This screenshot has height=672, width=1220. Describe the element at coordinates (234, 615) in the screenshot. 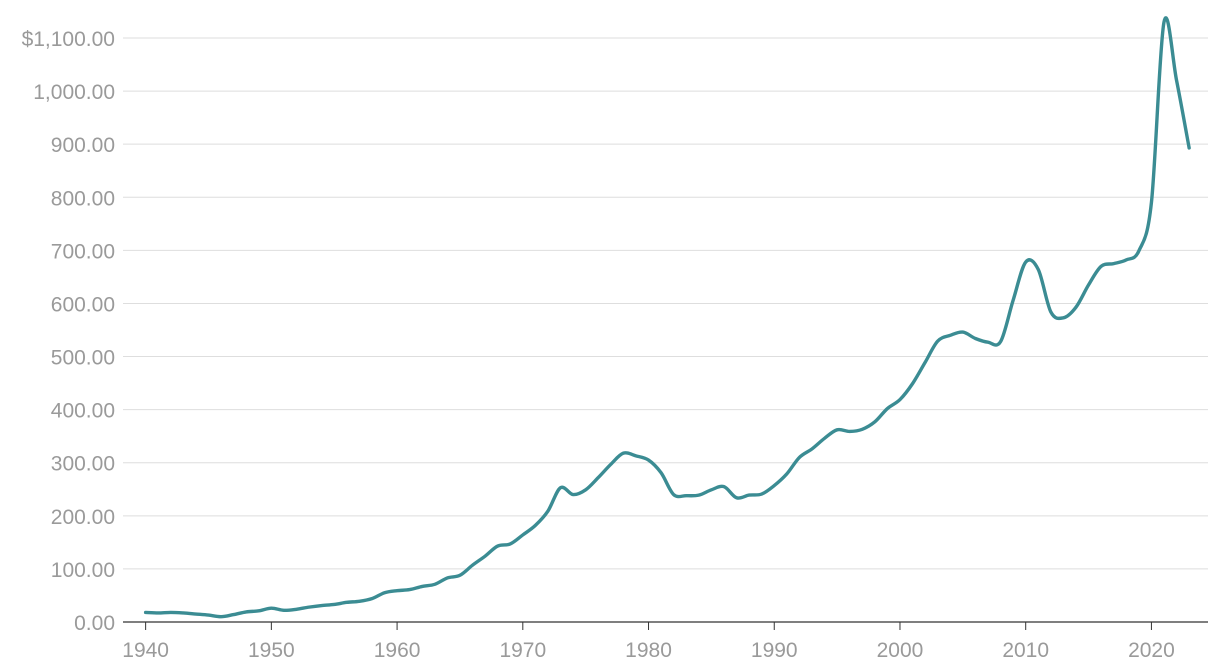

I see `data-point-1947` at that location.